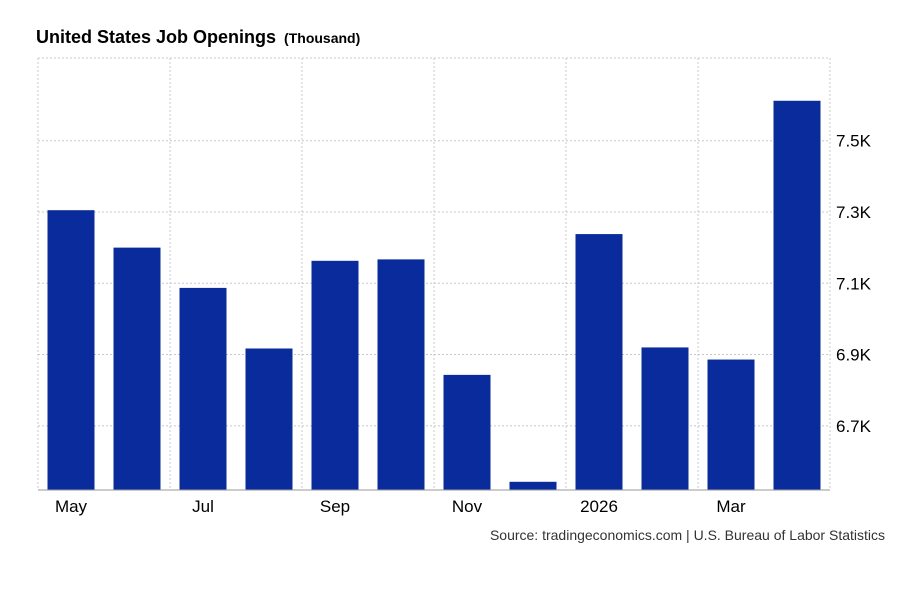  Describe the element at coordinates (533, 485) in the screenshot. I see `bar-dec` at that location.